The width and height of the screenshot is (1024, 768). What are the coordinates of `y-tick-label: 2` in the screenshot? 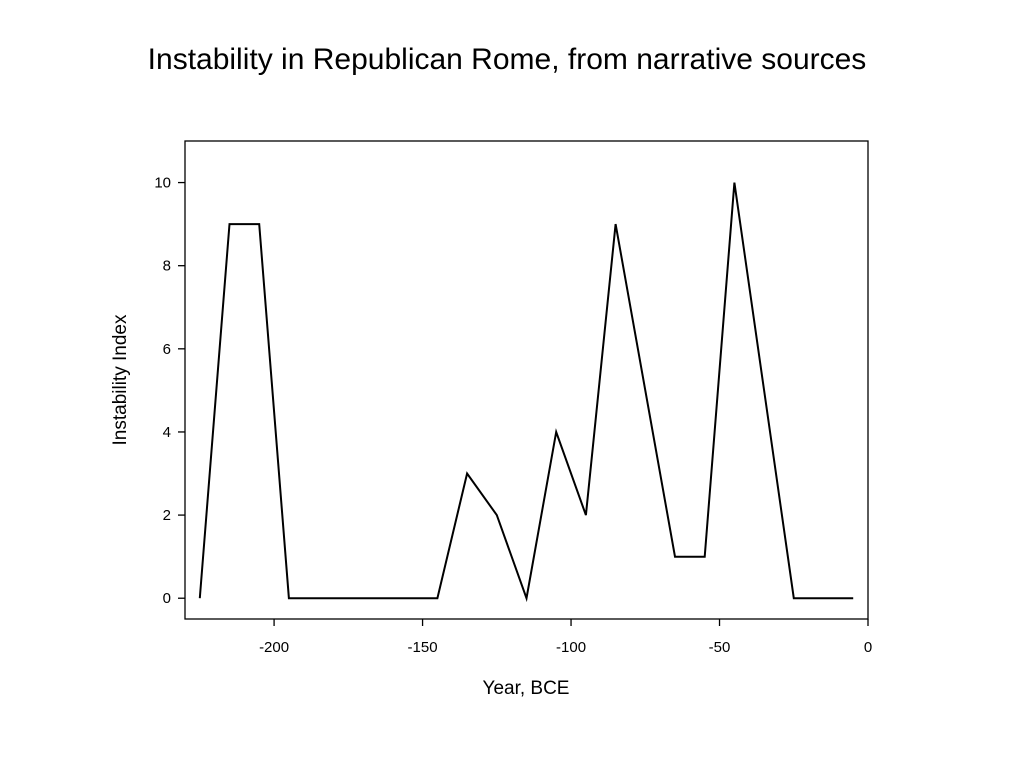 It's located at (167, 515).